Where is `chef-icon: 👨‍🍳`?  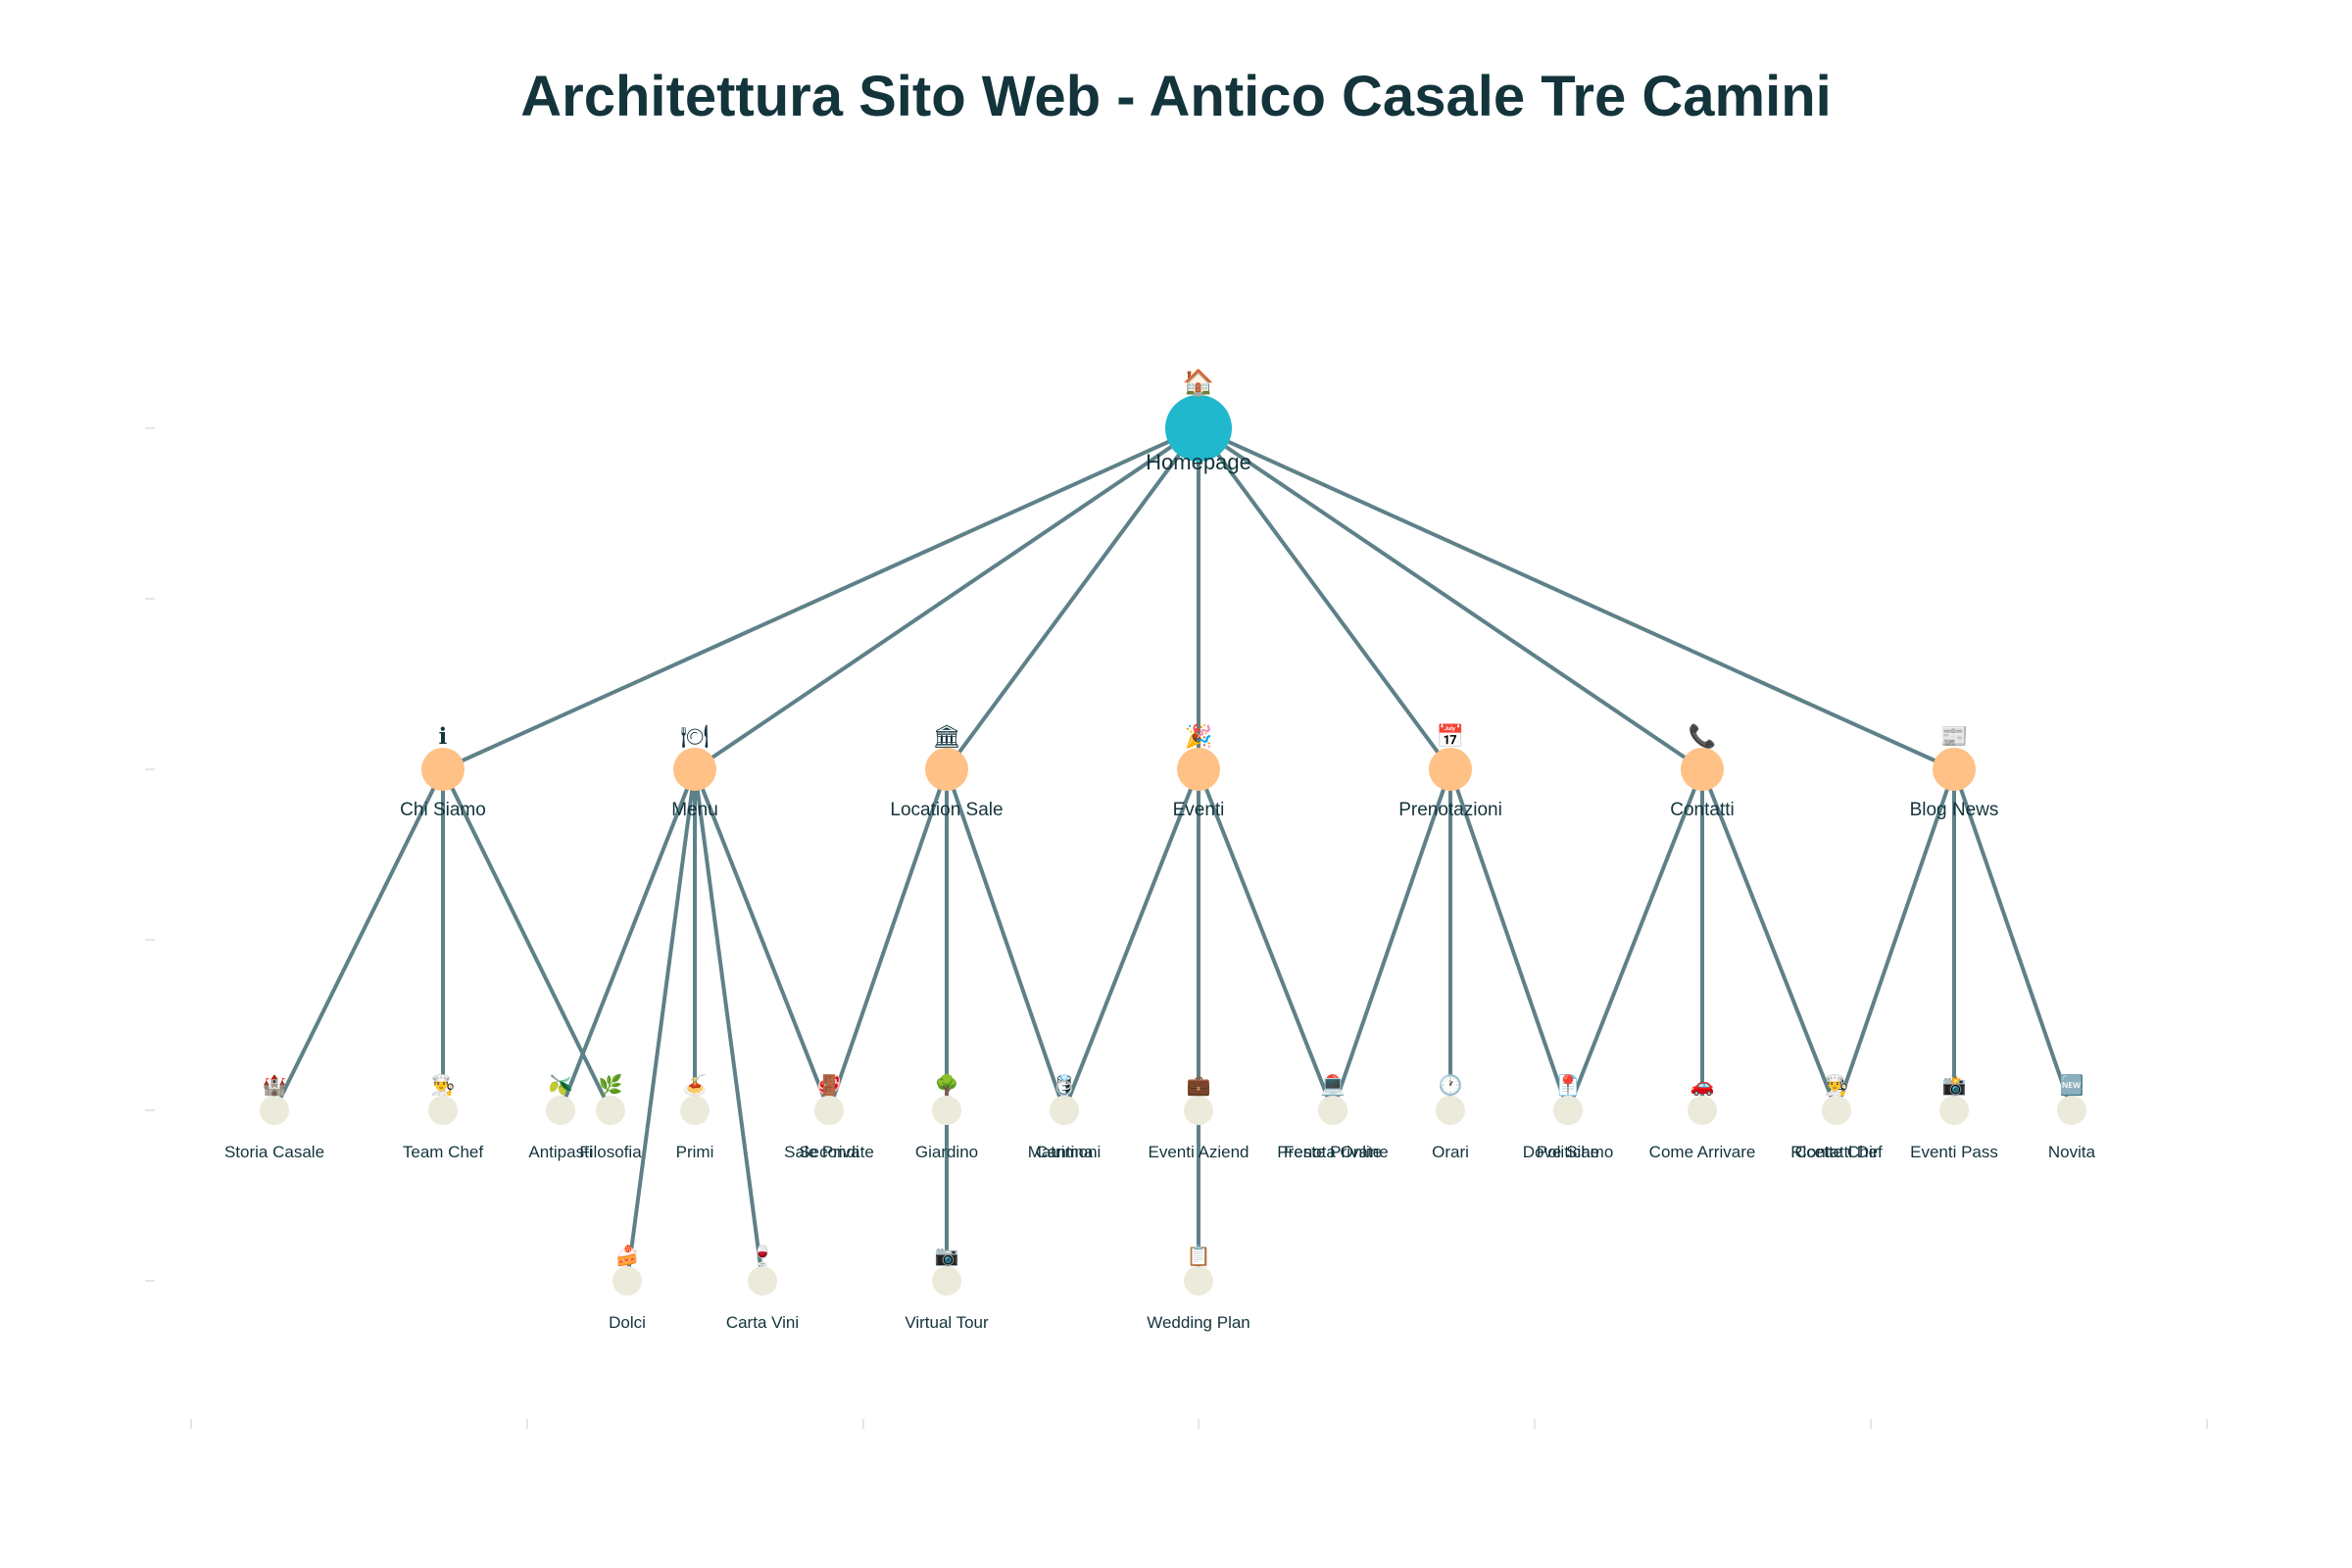 chef-icon: 👨‍🍳 is located at coordinates (443, 1085).